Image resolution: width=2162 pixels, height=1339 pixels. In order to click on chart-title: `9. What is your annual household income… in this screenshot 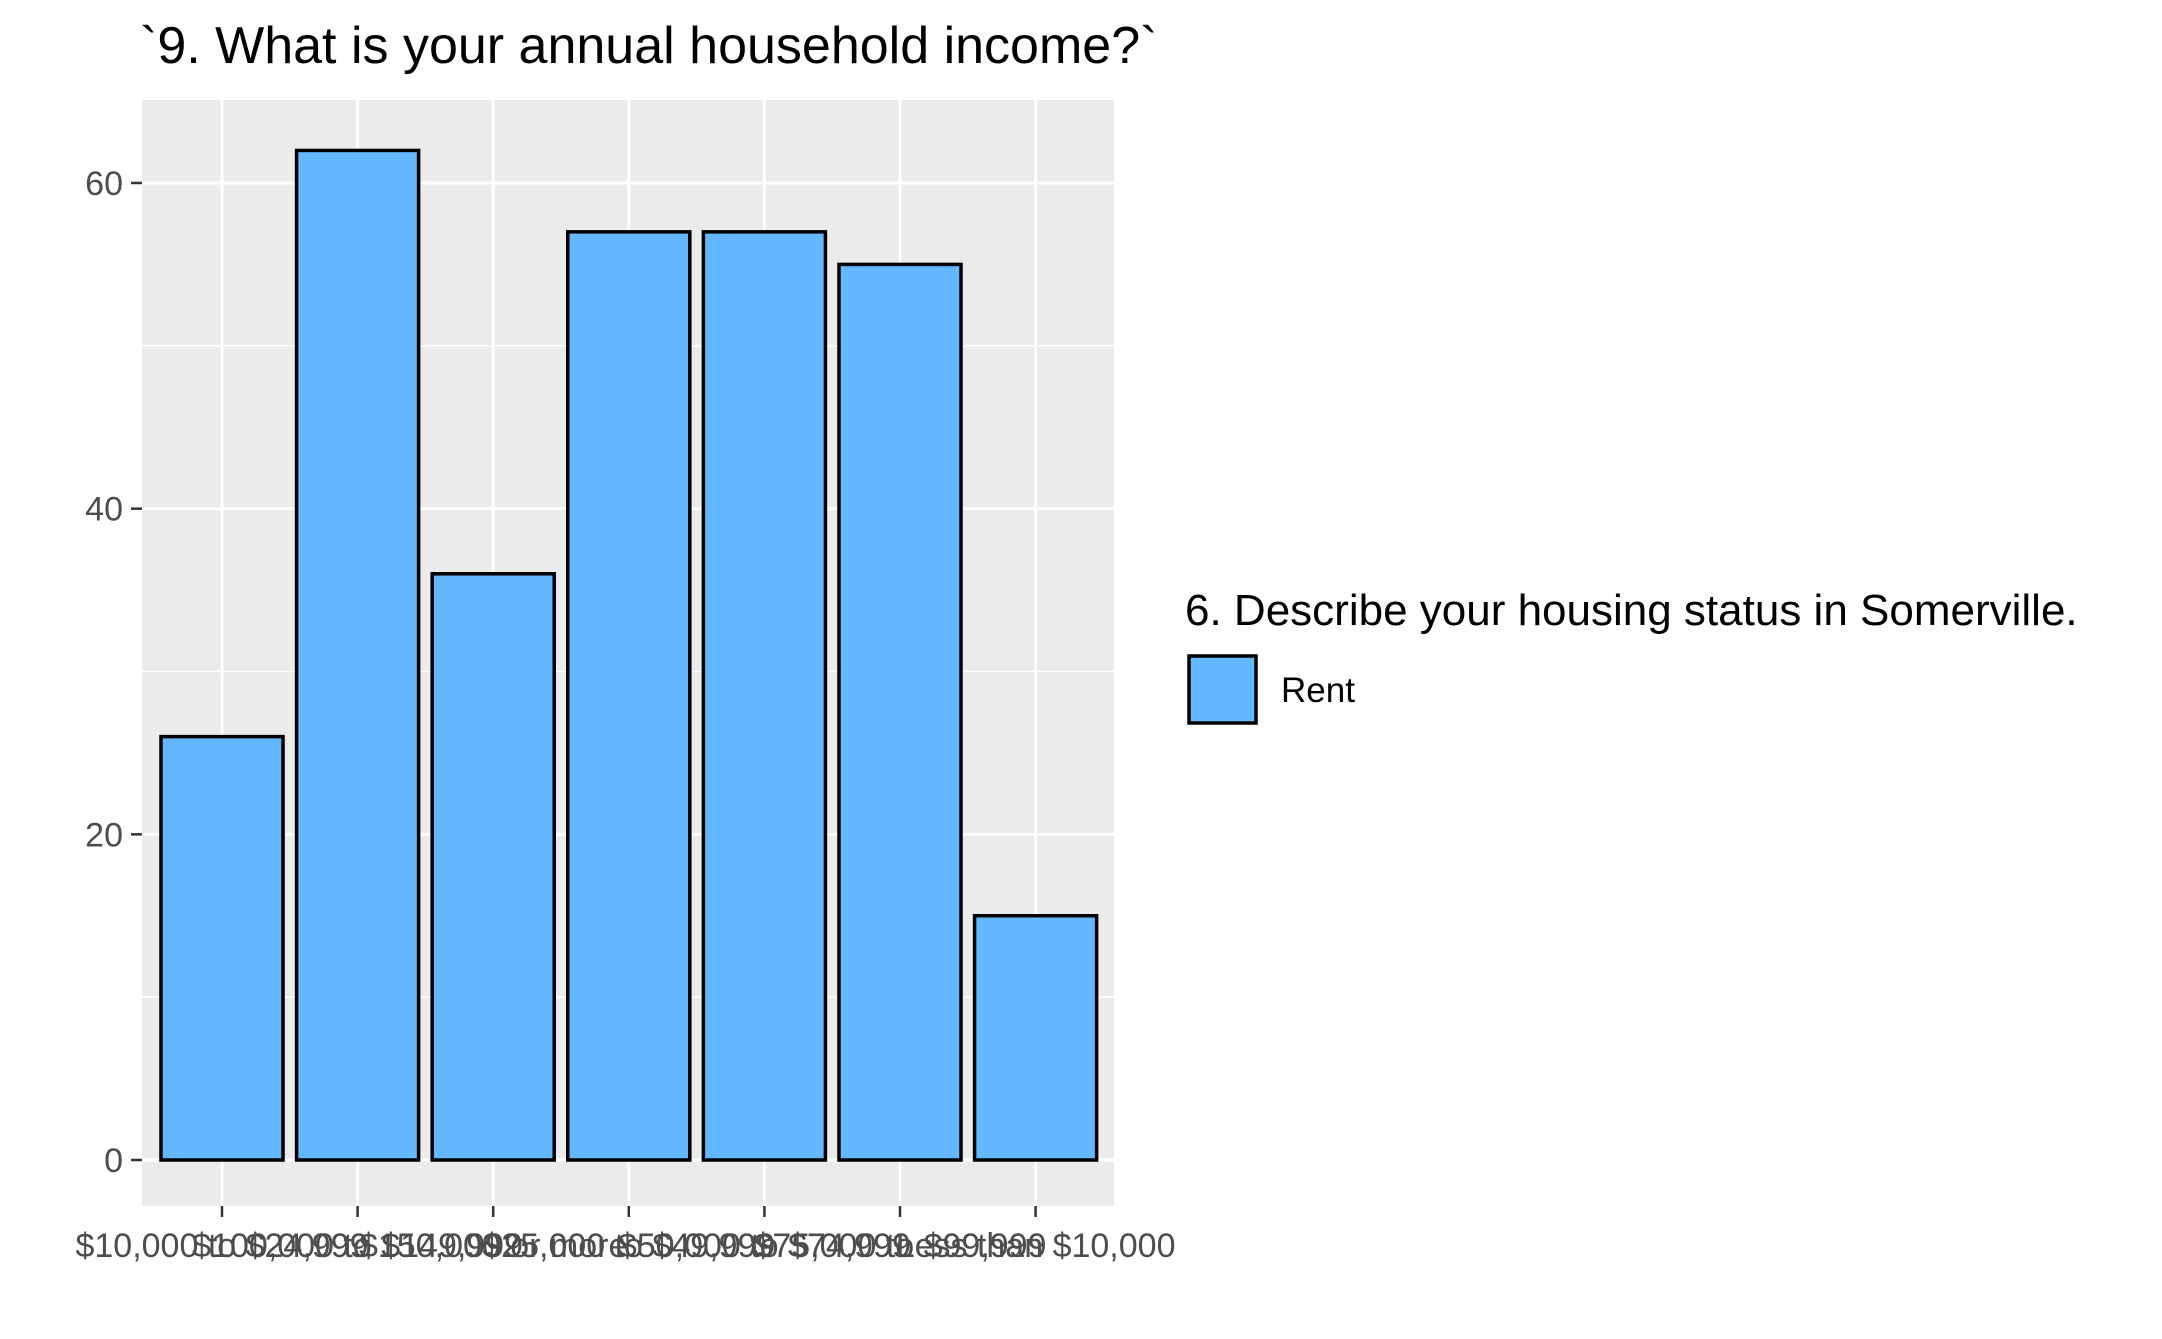, I will do `click(648, 46)`.